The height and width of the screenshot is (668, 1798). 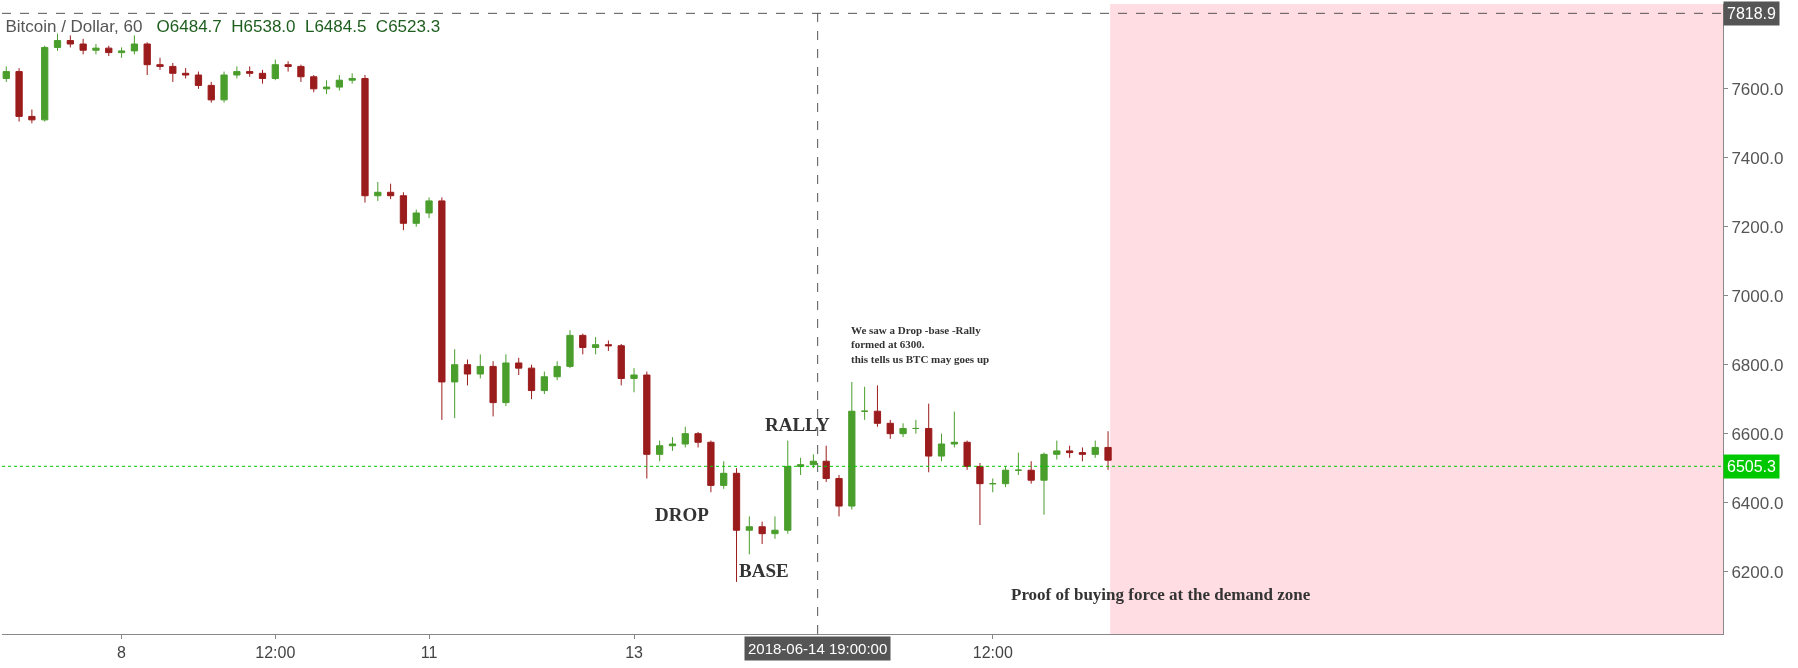 I want to click on x-tick-label: 12:00, so click(x=275, y=653).